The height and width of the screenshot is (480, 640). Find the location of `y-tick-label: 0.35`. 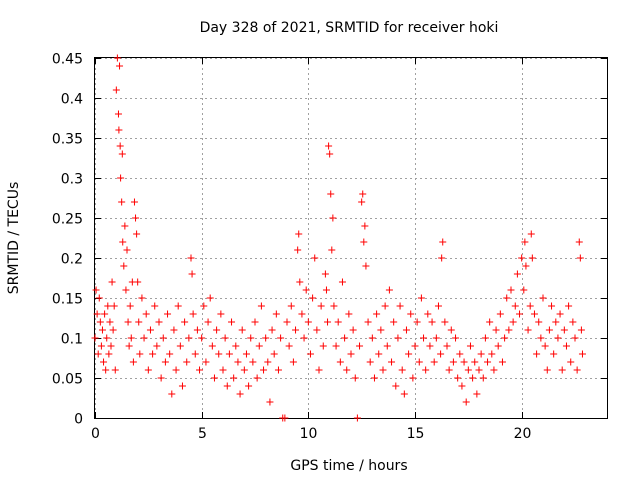

y-tick-label: 0.35 is located at coordinates (67, 140).